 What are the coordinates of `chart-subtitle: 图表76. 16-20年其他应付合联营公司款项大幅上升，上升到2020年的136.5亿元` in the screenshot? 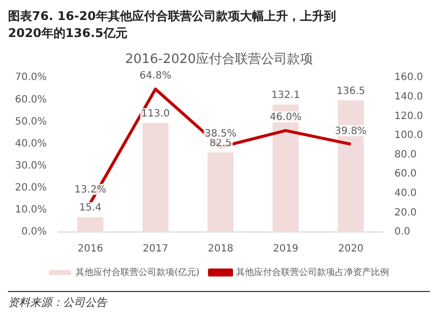 It's located at (172, 25).